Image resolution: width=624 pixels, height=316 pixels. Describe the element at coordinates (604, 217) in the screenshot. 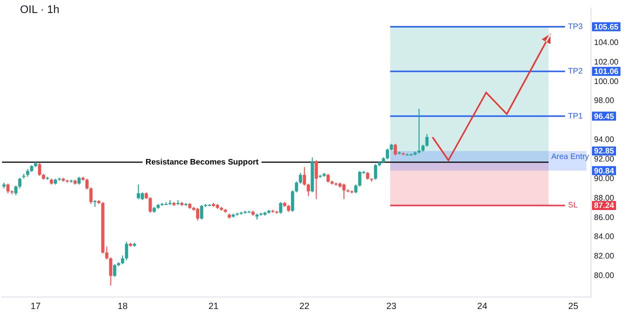

I see `y-tick-label: 86.00` at that location.